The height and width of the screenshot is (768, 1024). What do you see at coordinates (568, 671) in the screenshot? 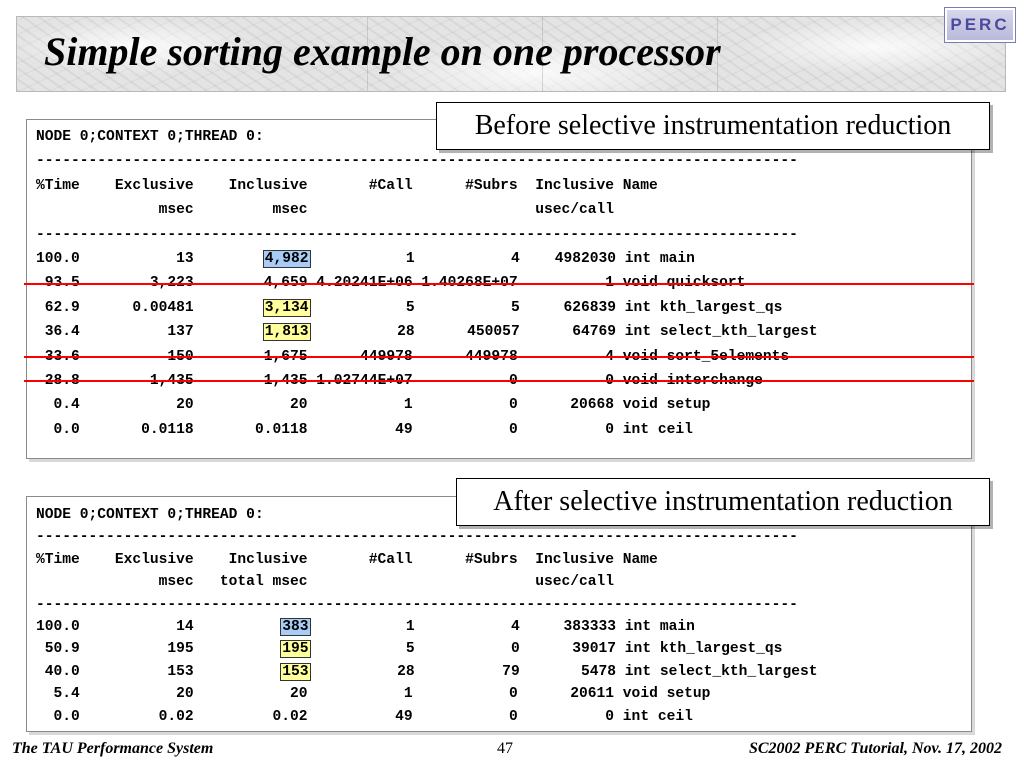
I see `inclusive-usec-cell: 5478` at bounding box center [568, 671].